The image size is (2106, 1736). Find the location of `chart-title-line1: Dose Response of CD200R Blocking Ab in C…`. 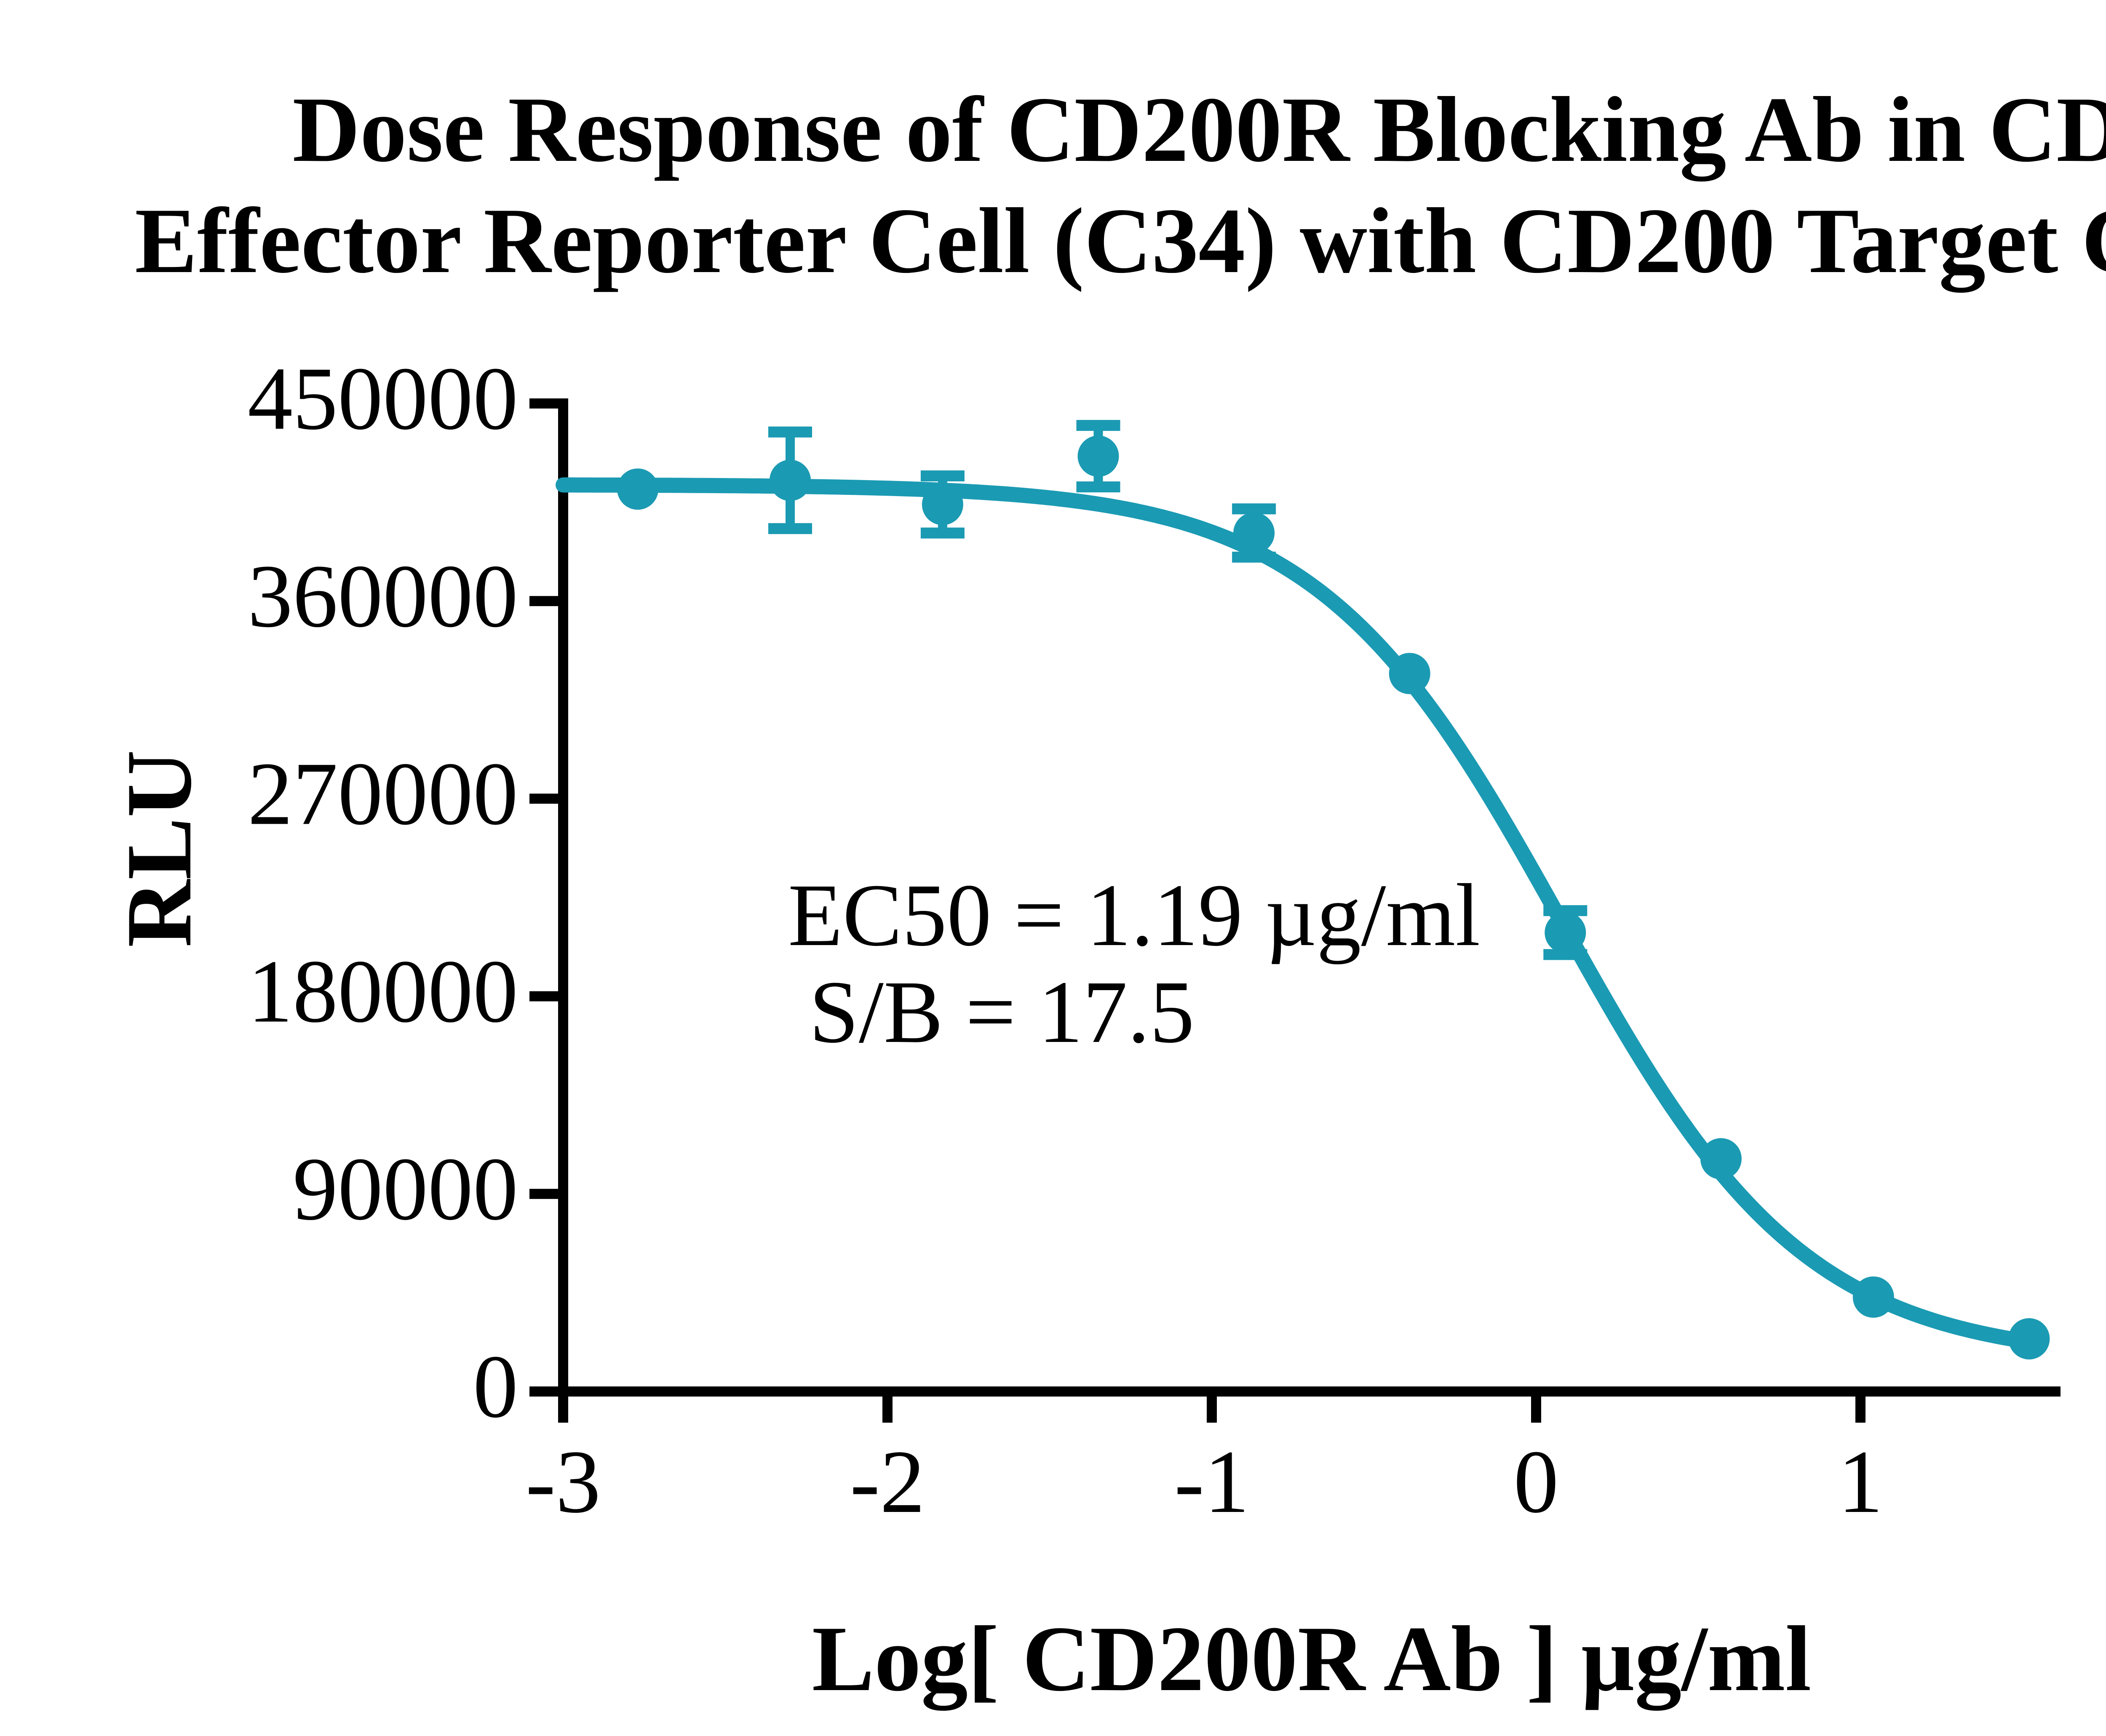

chart-title-line1: Dose Response of CD200R Blocking Ab in C… is located at coordinates (1199, 130).